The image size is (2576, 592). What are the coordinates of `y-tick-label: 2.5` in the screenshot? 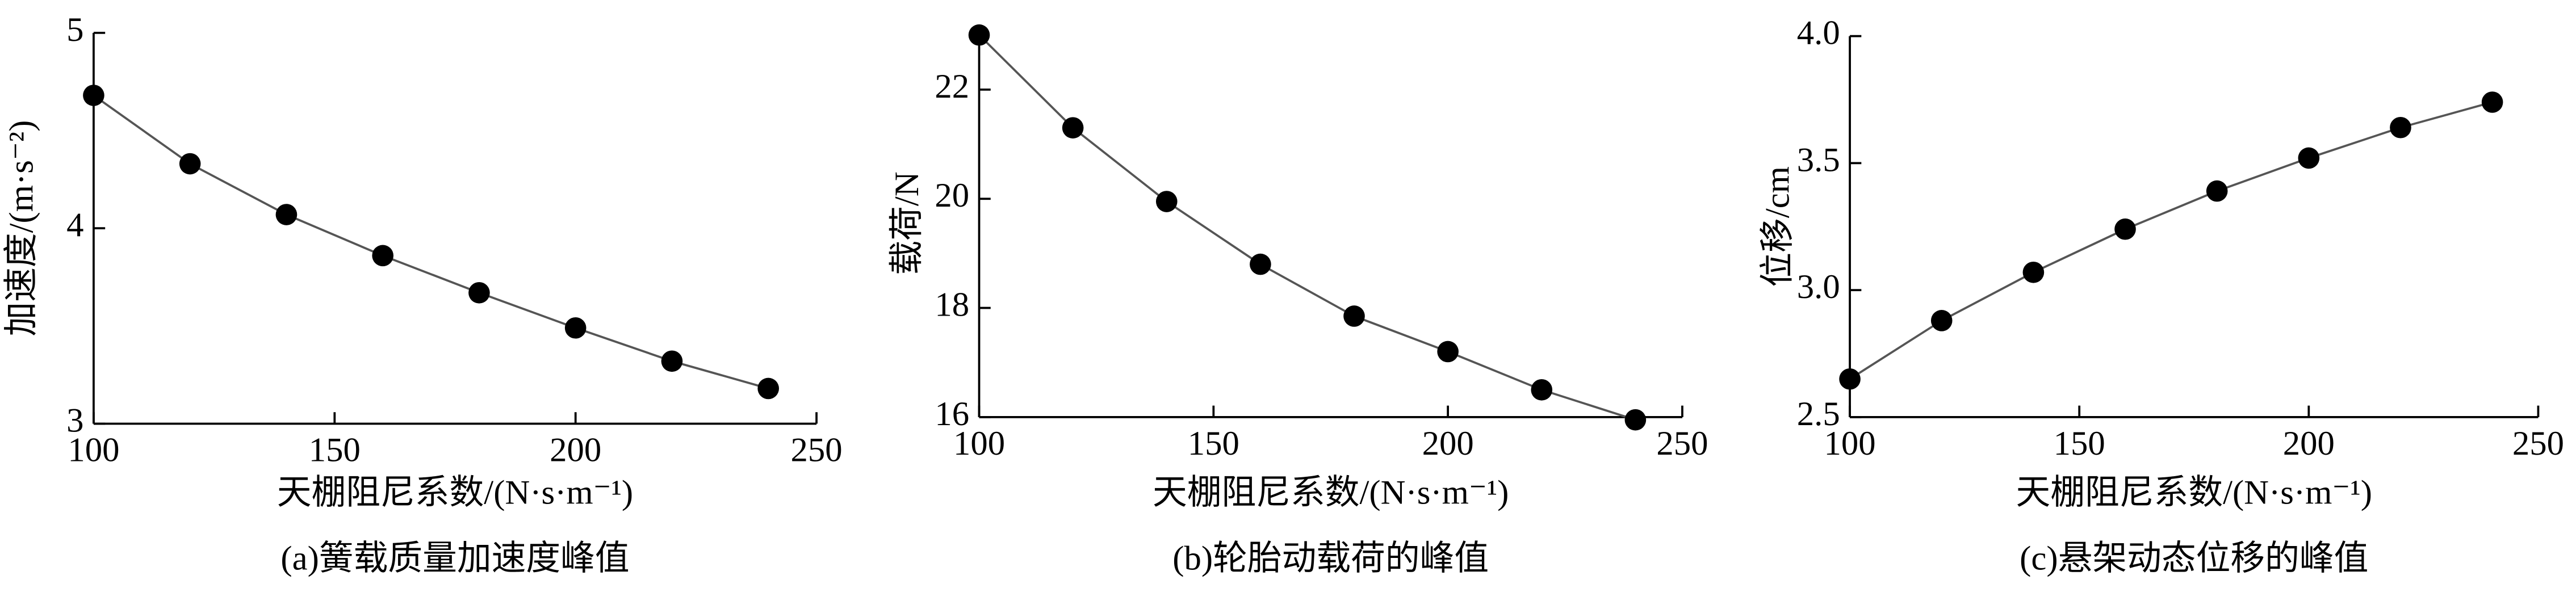 It's located at (1818, 414).